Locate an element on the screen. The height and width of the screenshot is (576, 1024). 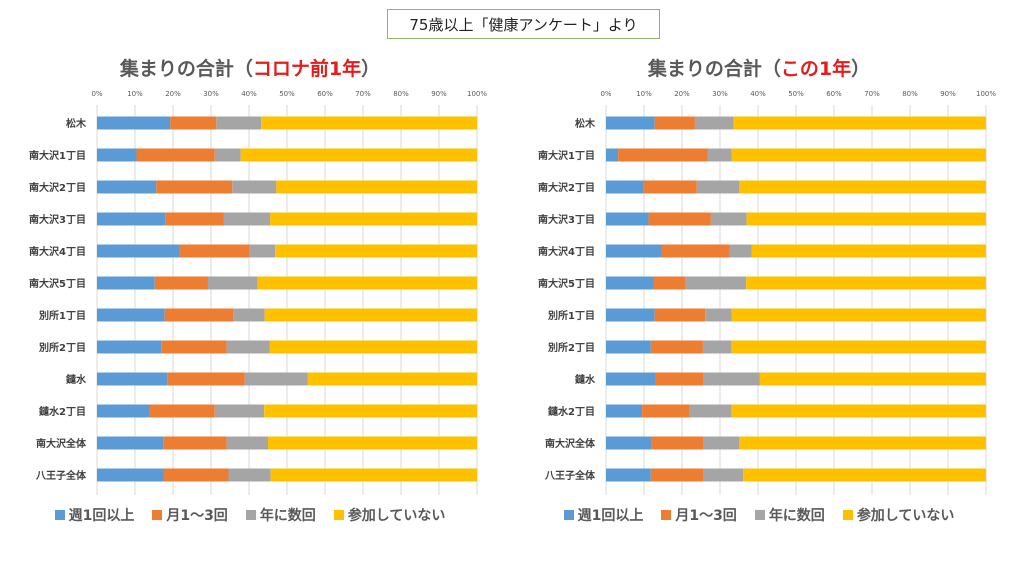
legend-label: 年に数回 is located at coordinates (796, 516).